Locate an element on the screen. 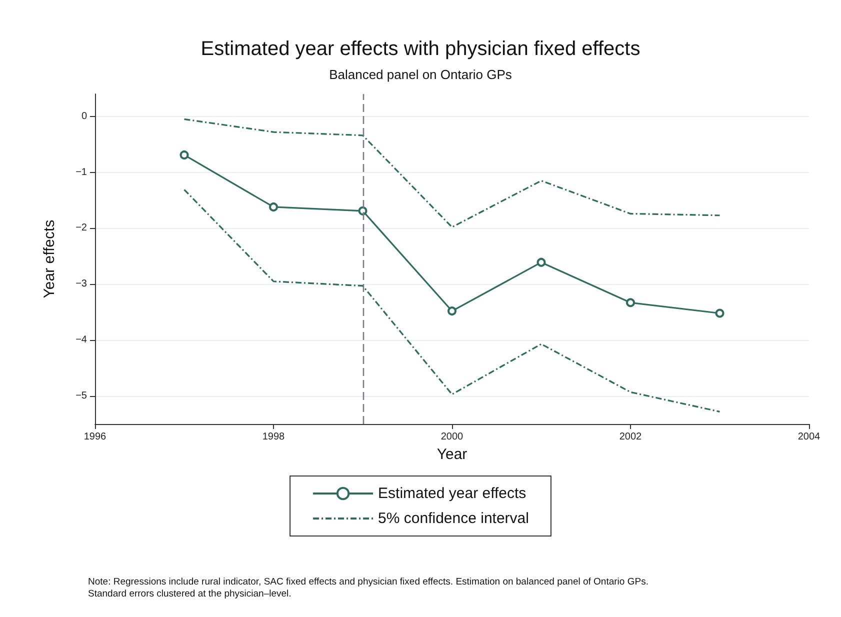 The image size is (841, 617). legend-label: Estimated year effects is located at coordinates (452, 493).